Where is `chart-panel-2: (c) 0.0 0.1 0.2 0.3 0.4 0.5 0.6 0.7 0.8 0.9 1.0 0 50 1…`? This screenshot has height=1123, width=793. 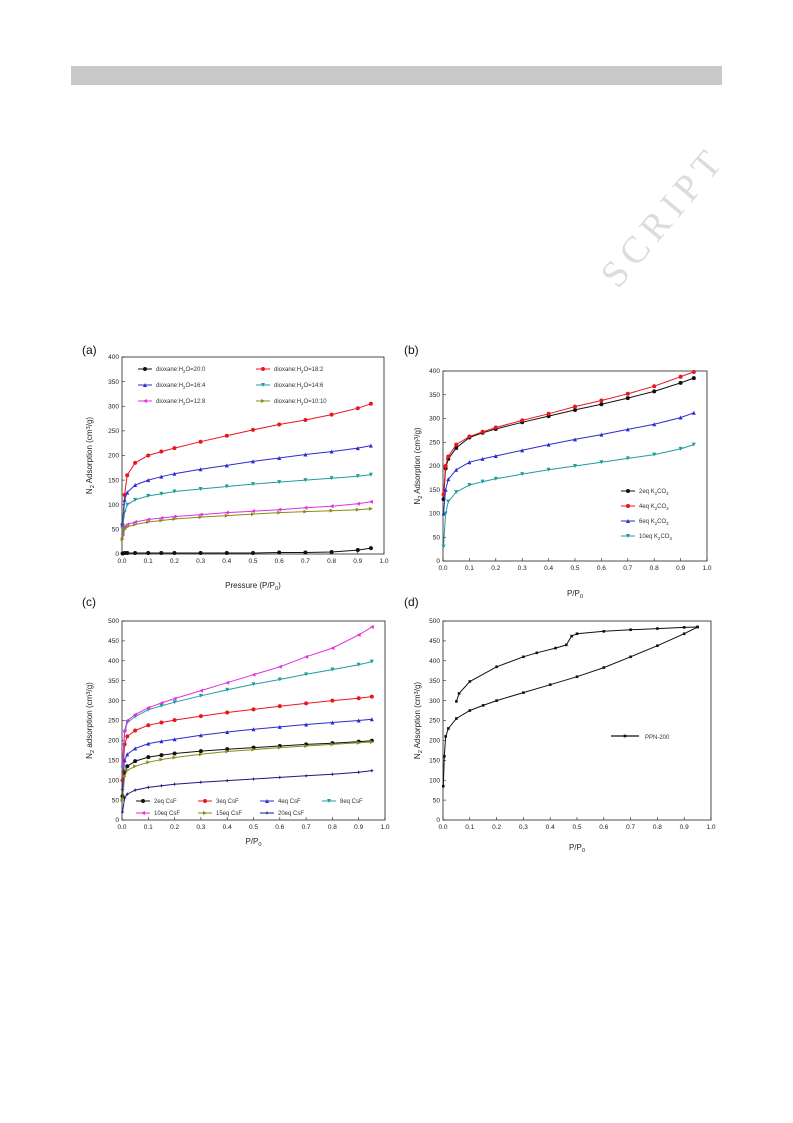
chart-panel-2: (c) 0.0 0.1 0.2 0.3 0.4 0.5 0.6 0.7 0.8 0.9 1.0 0 50 1… is located at coordinates (236, 721).